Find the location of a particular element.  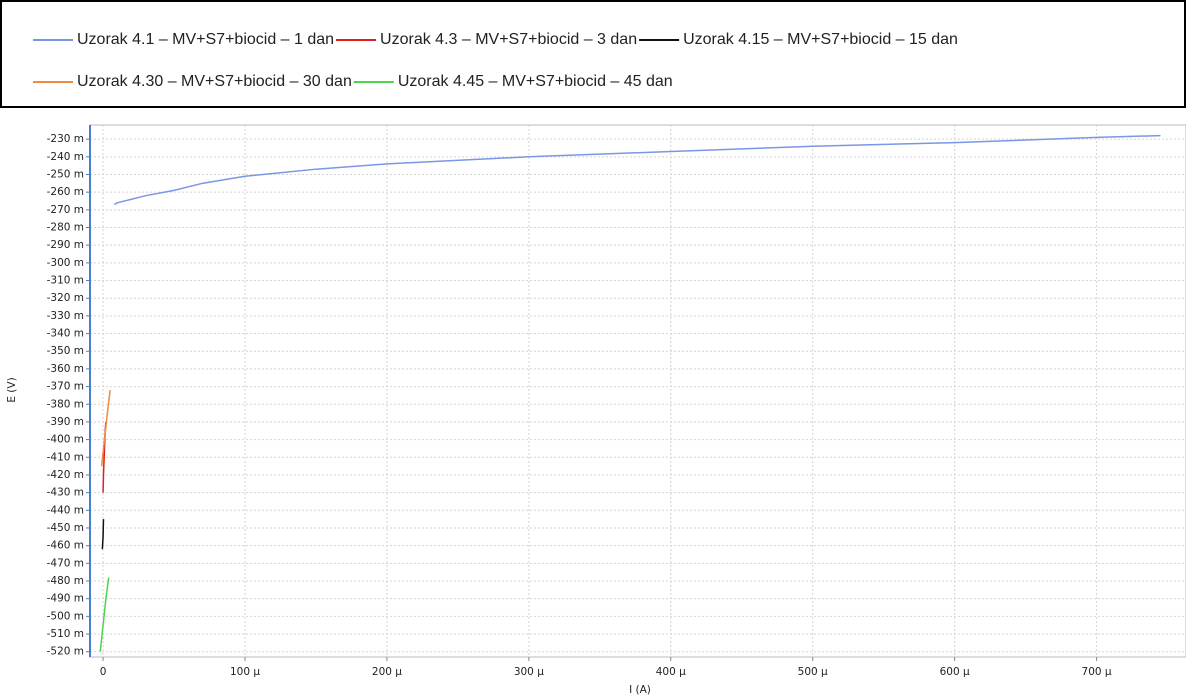

y-tick-label: -380 m is located at coordinates (65, 404).